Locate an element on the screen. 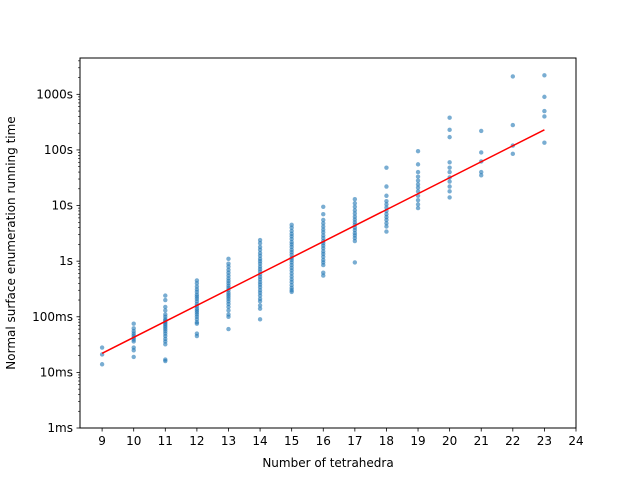 This screenshot has width=640, height=484. y-axis-label: Normal surface enumeration running time is located at coordinates (11, 242).